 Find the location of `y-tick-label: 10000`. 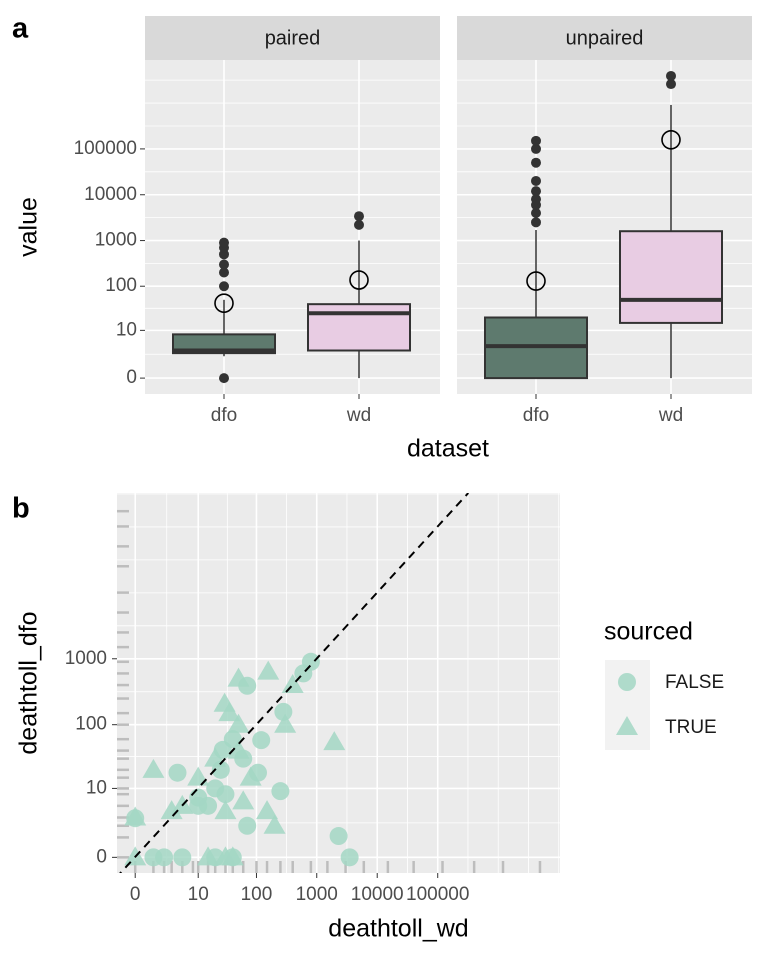

y-tick-label: 10000 is located at coordinates (110, 194).